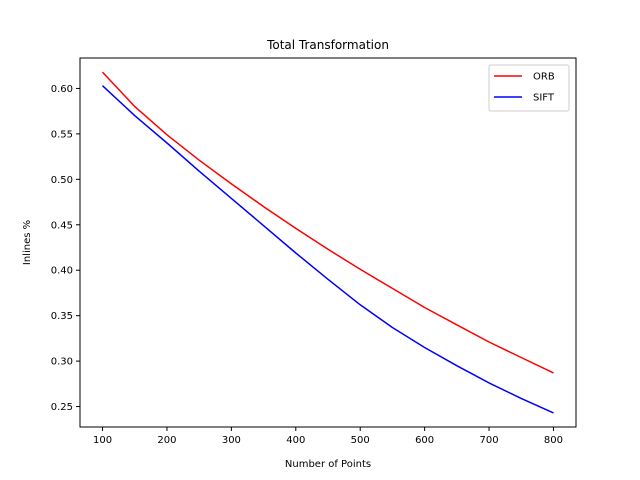 The height and width of the screenshot is (480, 640). What do you see at coordinates (62, 180) in the screenshot?
I see `y-tick-label: 0.50` at bounding box center [62, 180].